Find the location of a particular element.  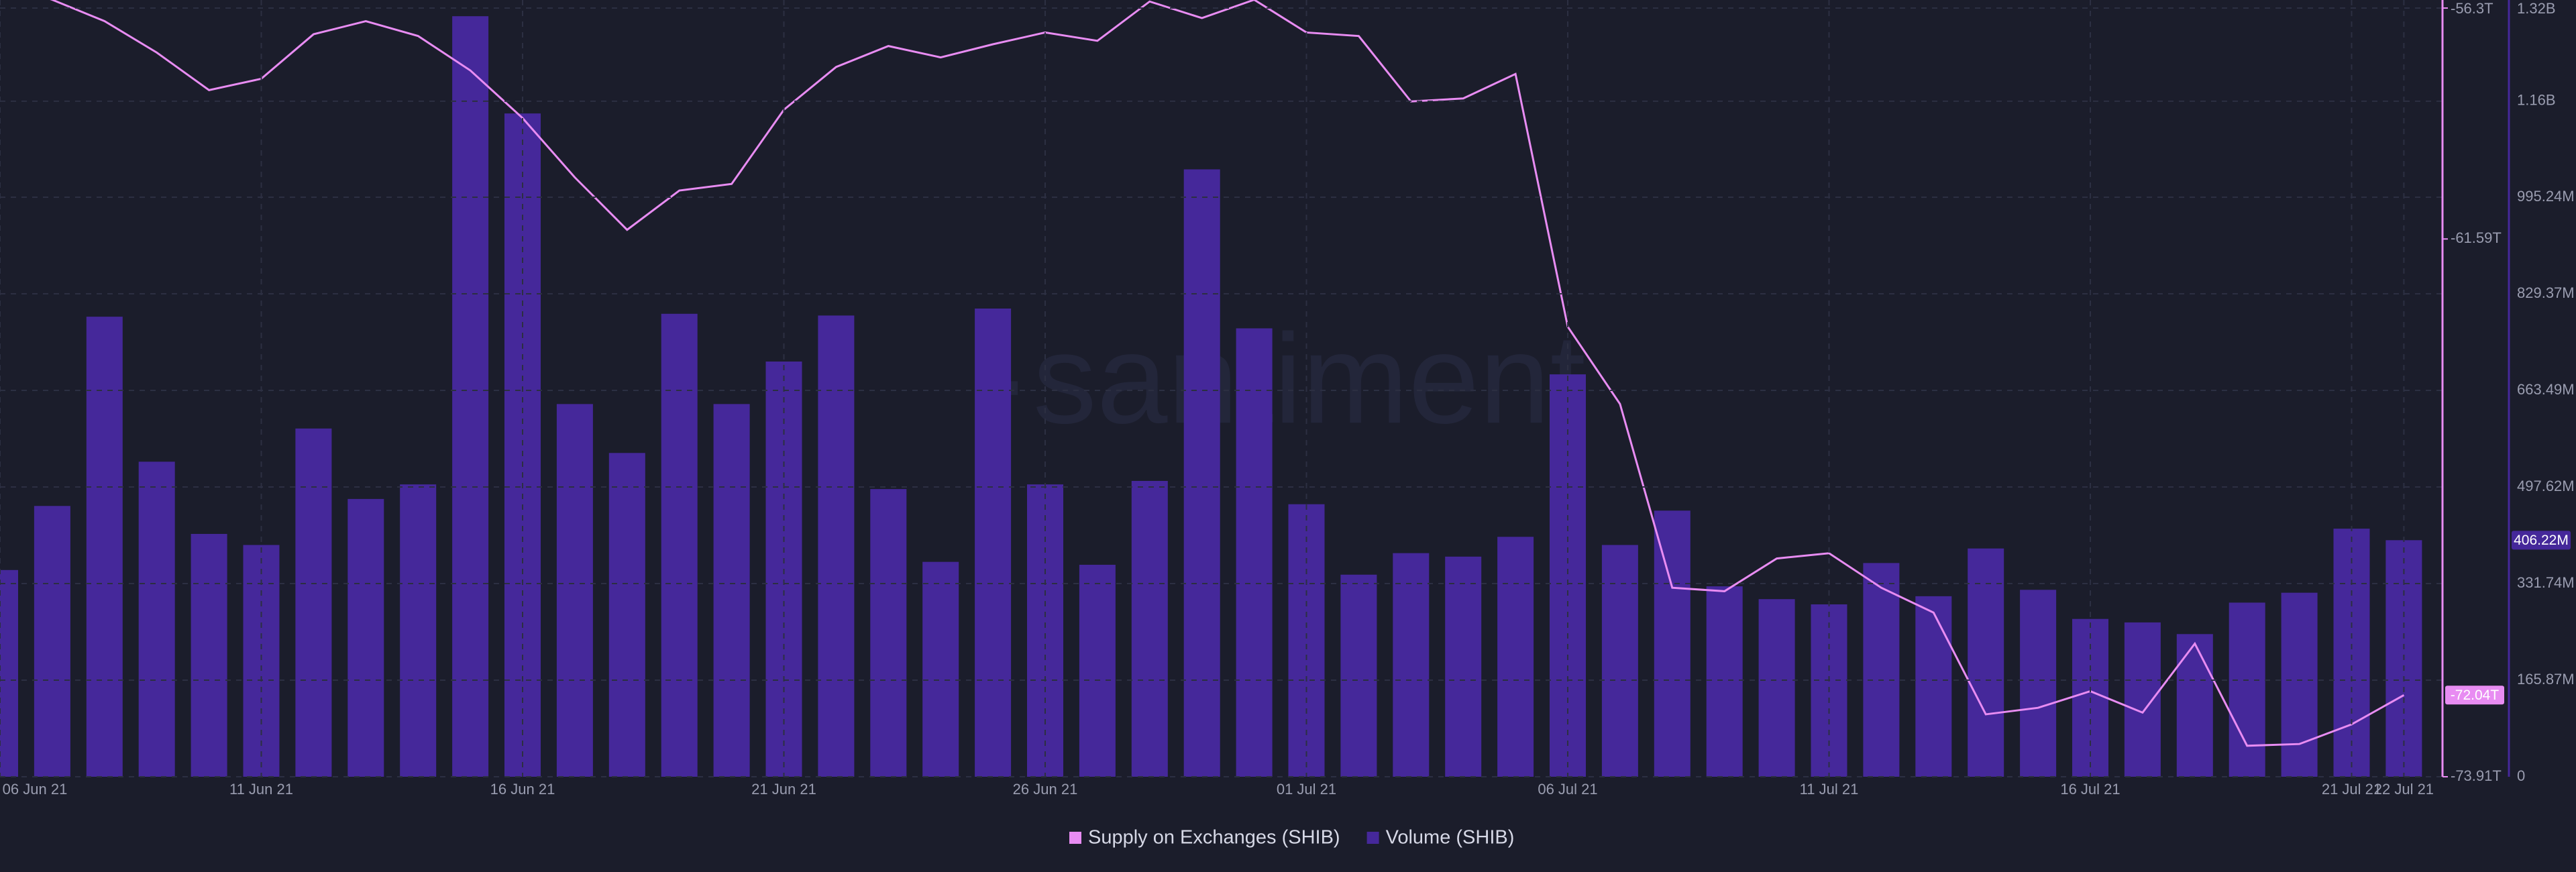

value-label: 406.22M is located at coordinates (2541, 541).